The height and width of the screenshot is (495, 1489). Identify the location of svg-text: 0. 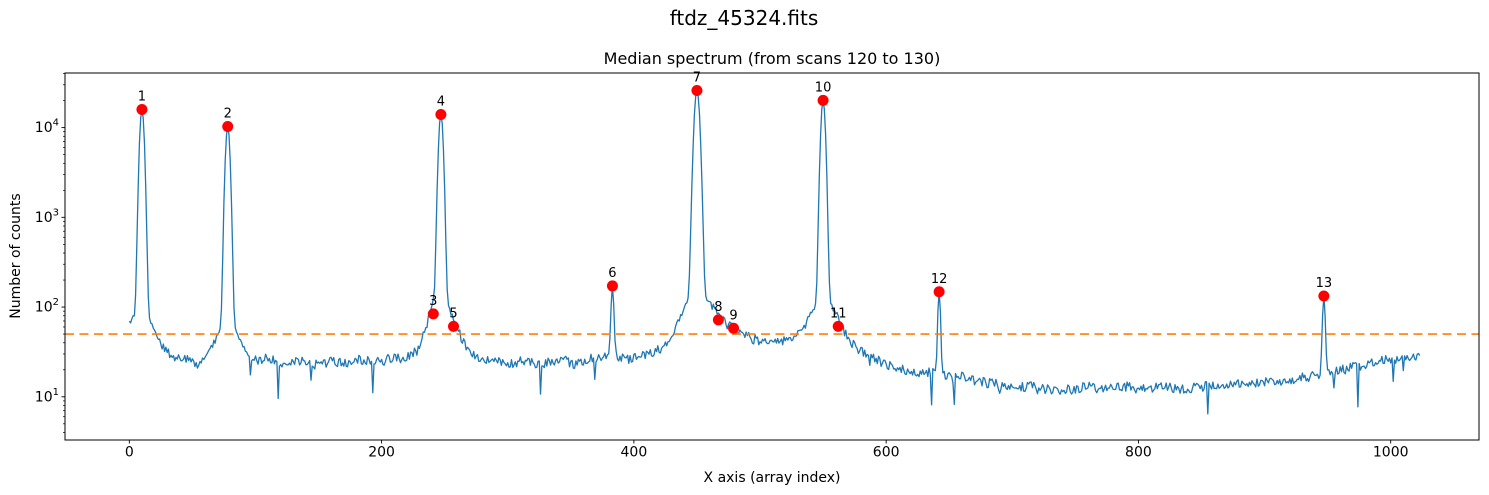
(129, 453).